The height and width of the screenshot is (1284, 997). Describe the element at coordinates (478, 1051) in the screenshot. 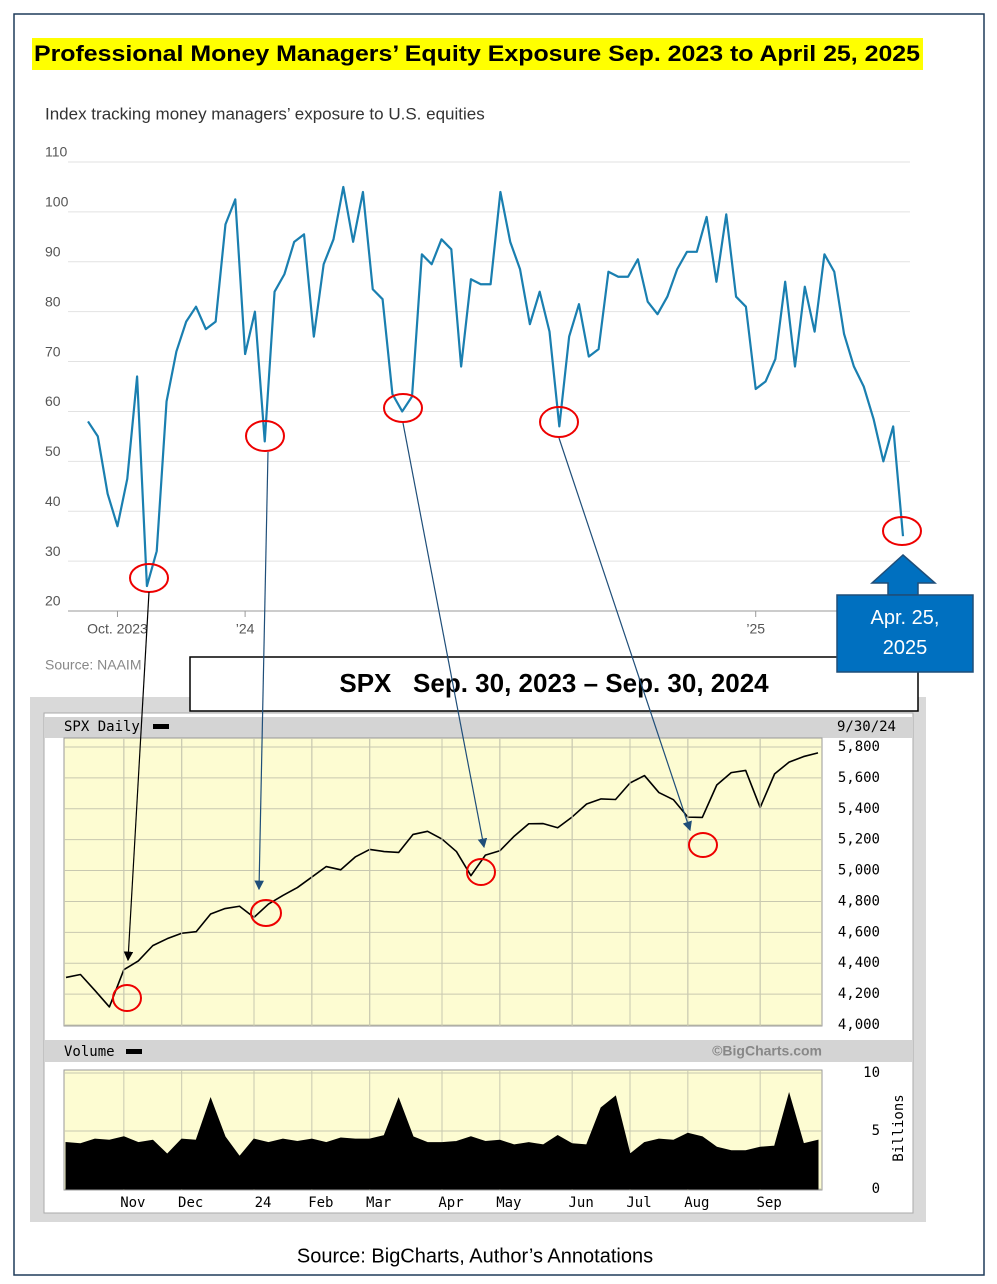

I see `volume-header` at that location.